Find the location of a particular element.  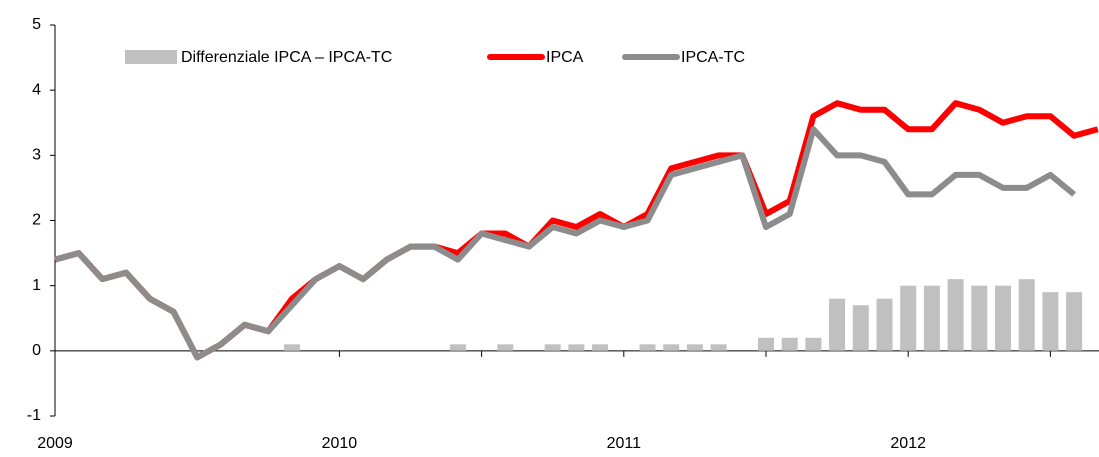

x-tick-label: 2010 is located at coordinates (340, 443).